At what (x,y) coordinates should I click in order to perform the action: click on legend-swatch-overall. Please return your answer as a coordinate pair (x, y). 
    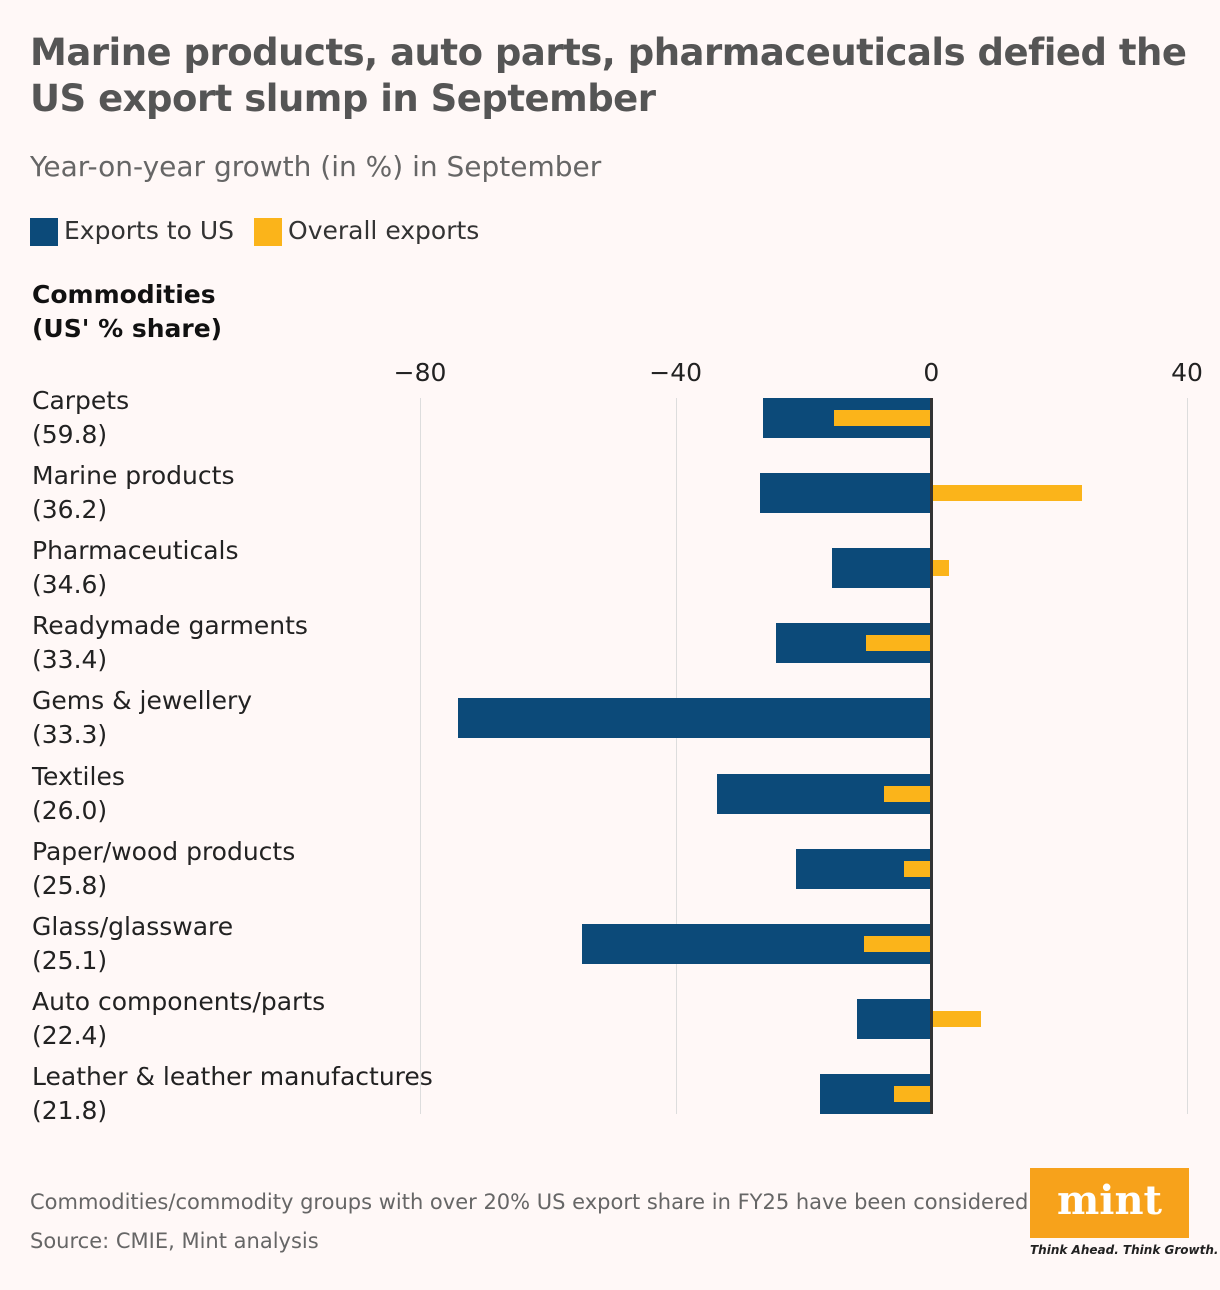
    Looking at the image, I should click on (268, 232).